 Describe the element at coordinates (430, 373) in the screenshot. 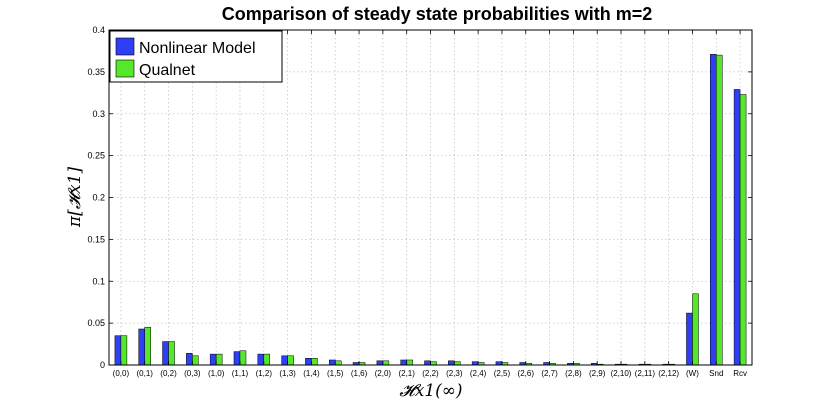

I see `x-tick-label: (2,2)` at that location.